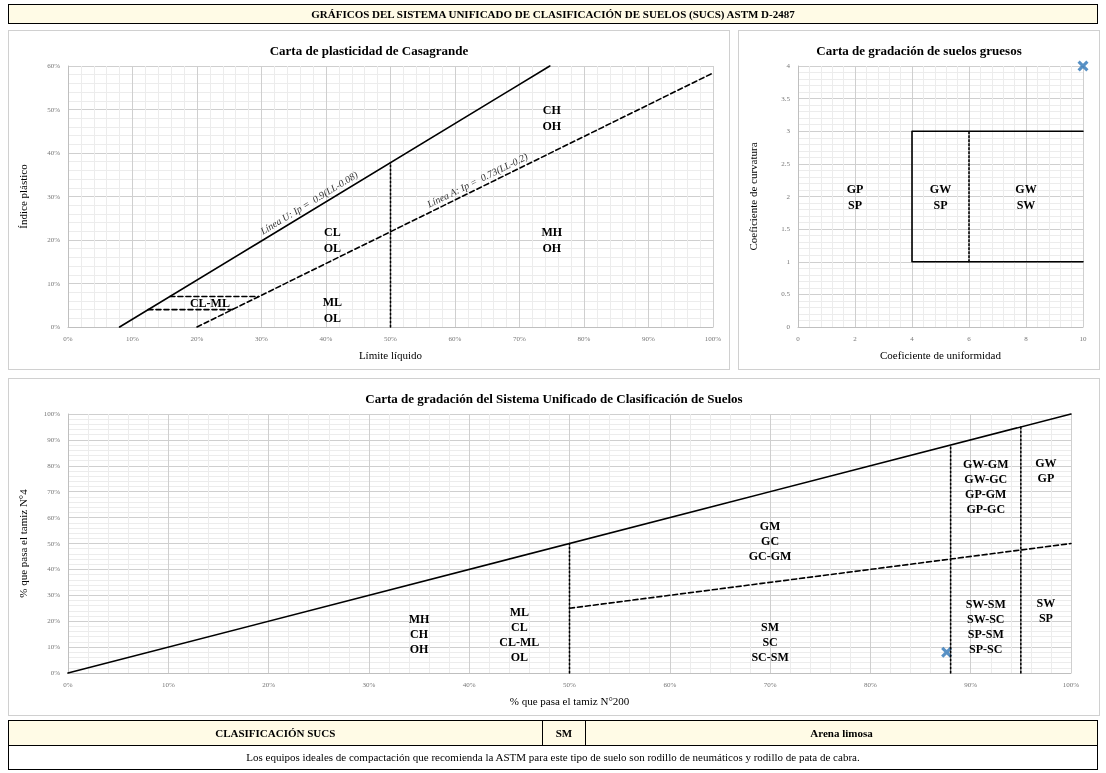  I want to click on annotation: CL OL, so click(332, 240).